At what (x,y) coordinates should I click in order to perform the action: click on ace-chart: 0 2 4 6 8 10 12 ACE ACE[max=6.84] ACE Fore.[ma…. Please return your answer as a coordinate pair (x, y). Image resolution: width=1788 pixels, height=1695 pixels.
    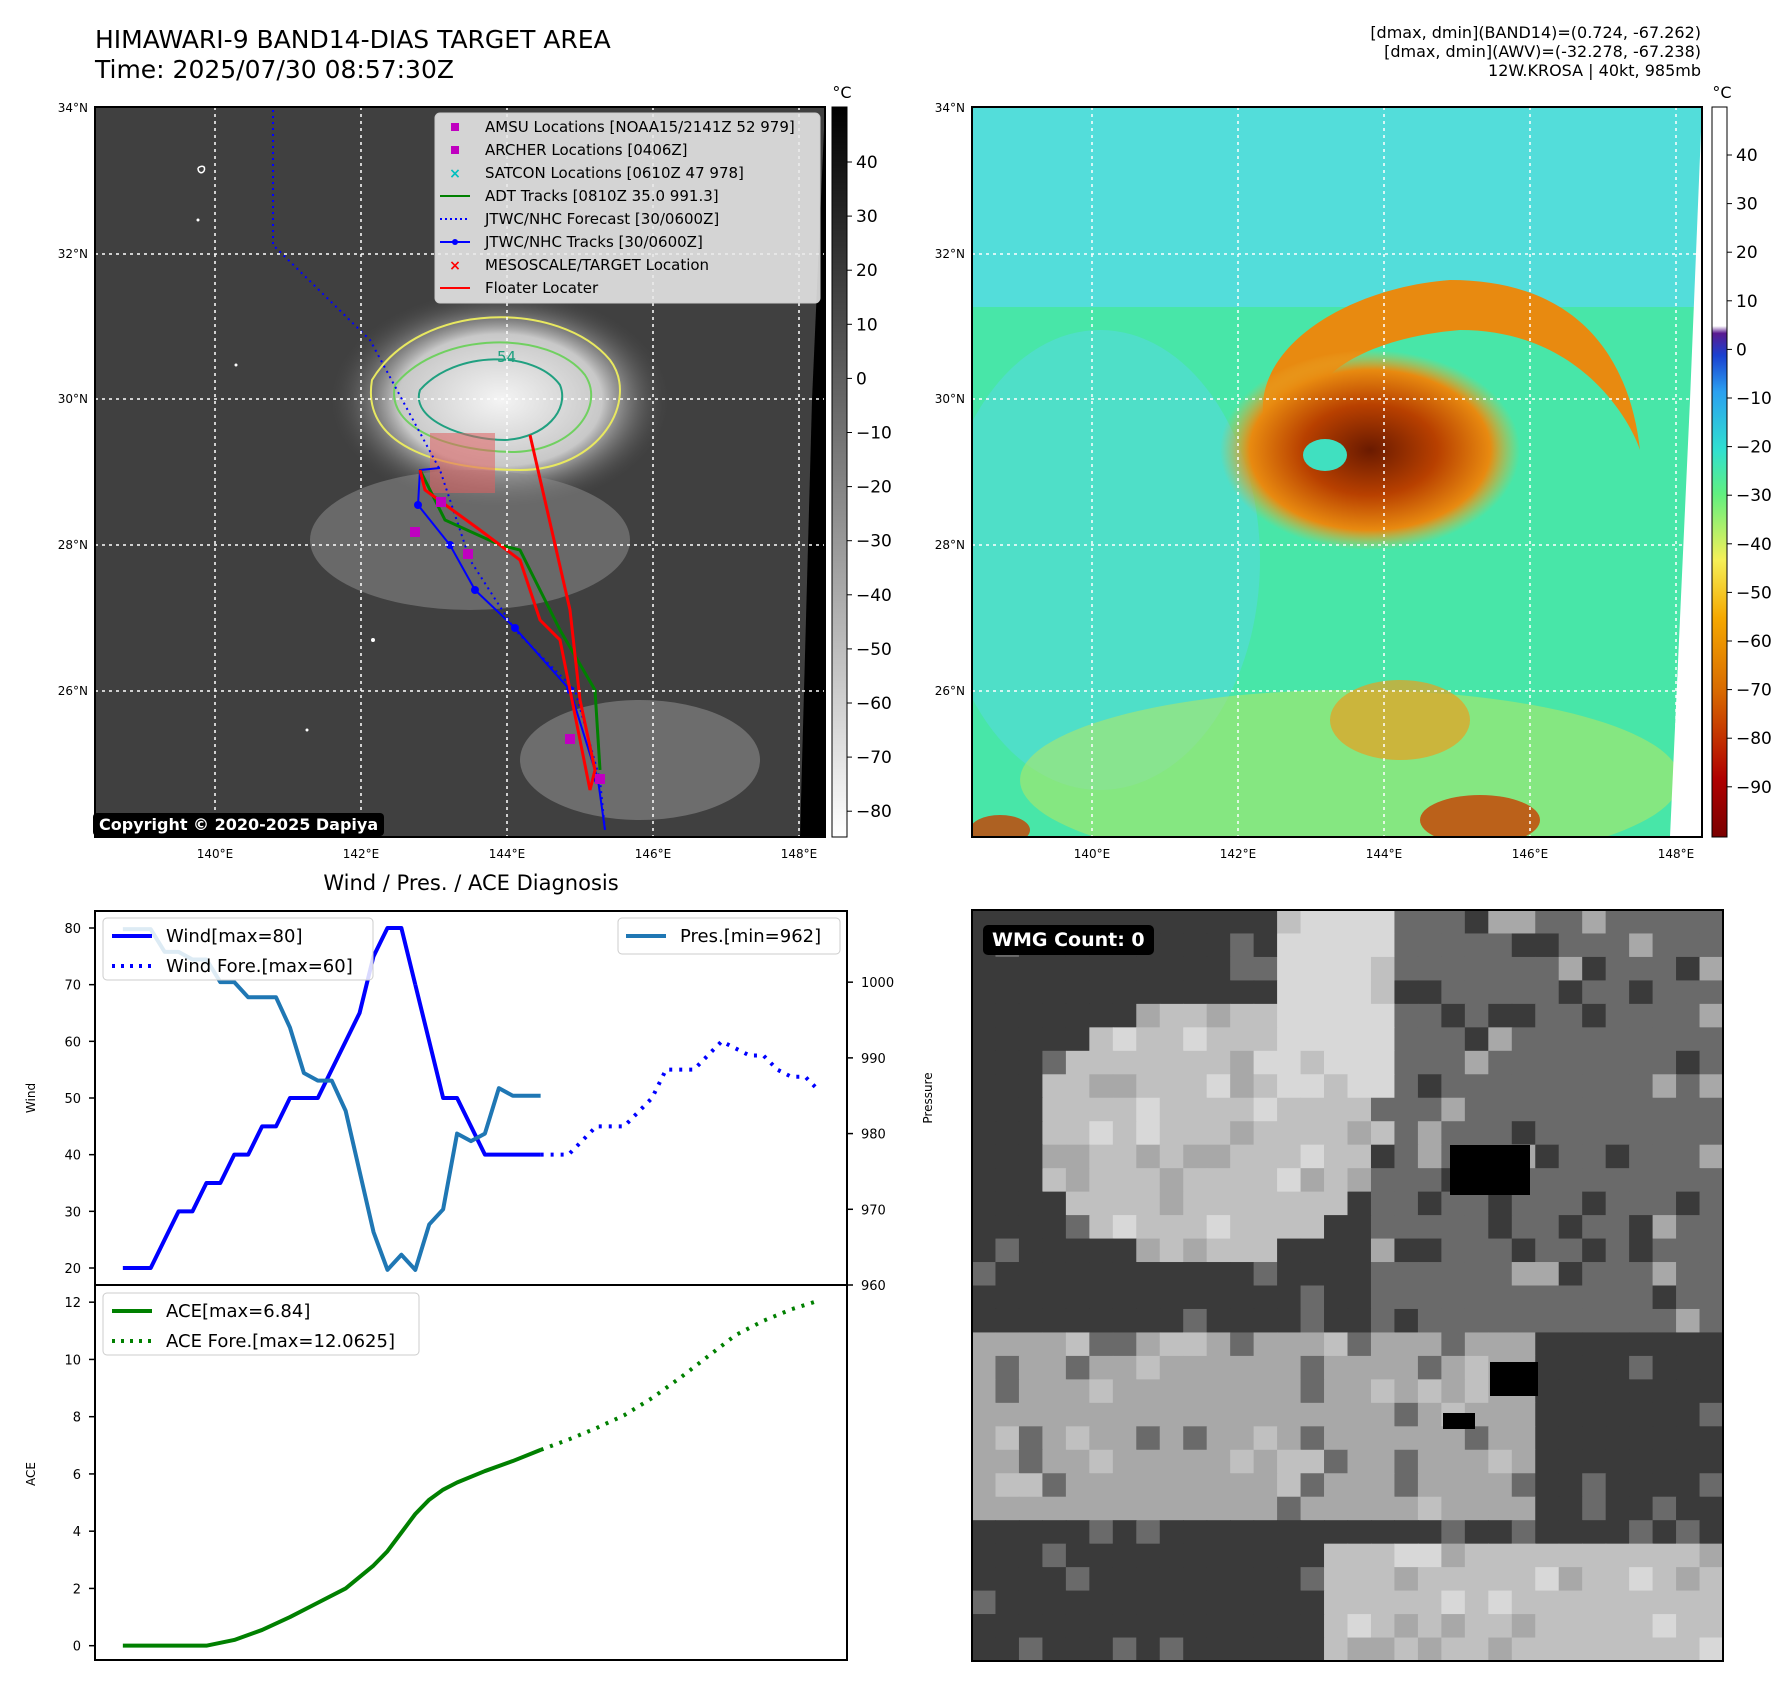
    Looking at the image, I should click on (436, 1472).